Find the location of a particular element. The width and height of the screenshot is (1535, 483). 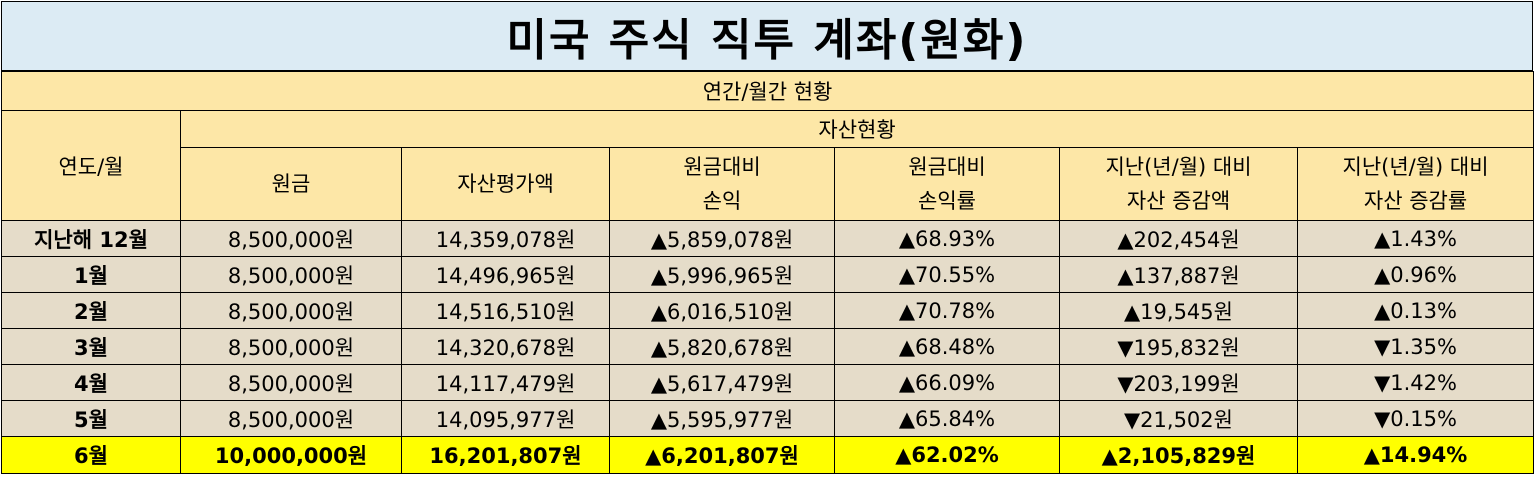

principal-cell: 10,000,000원 is located at coordinates (291, 455).